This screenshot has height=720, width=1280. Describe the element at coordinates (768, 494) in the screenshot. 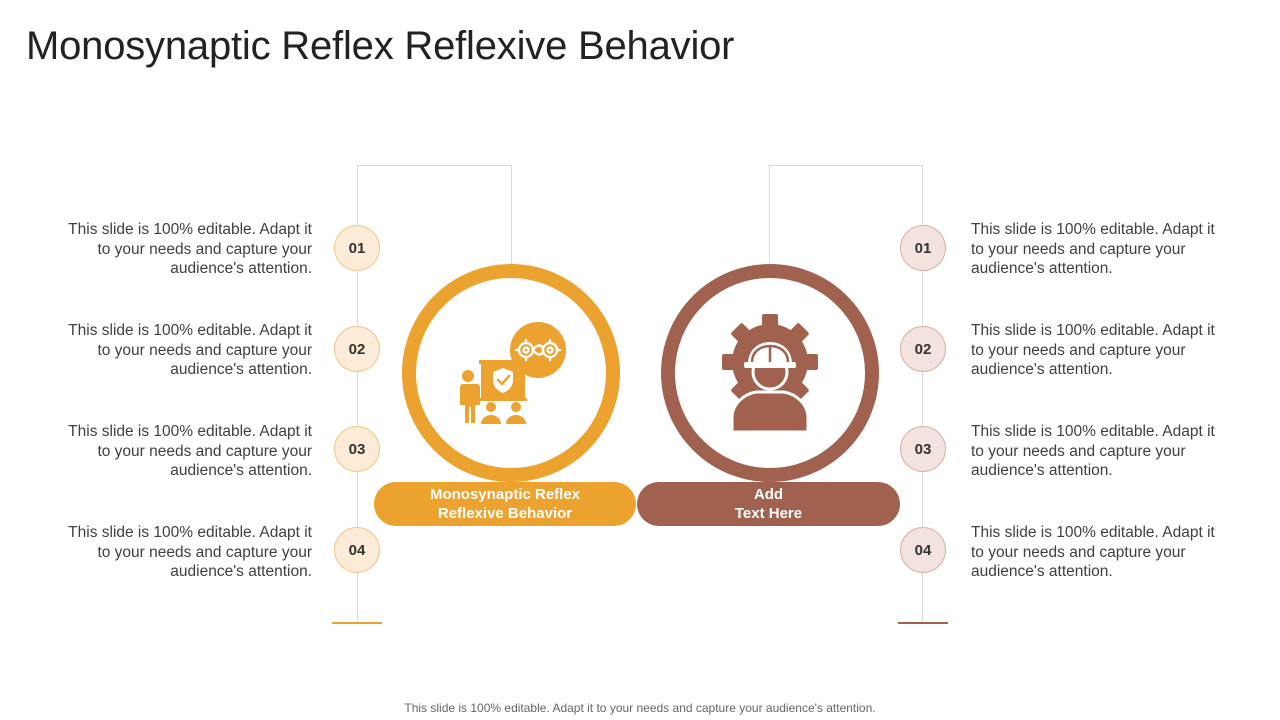

I see `right-label-line1: Add` at that location.